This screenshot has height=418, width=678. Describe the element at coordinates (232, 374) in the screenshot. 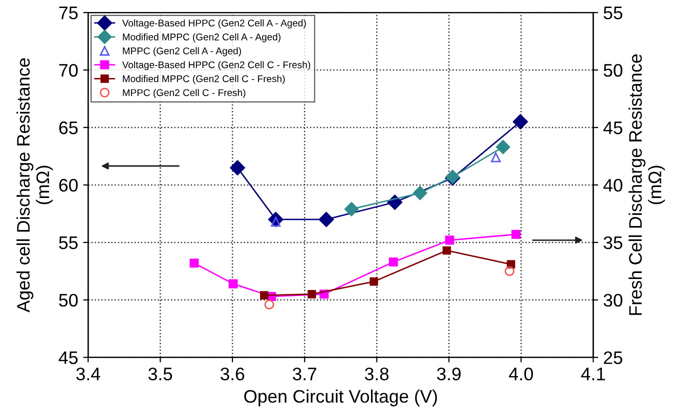

I see `x-tick-label: 3.6` at that location.